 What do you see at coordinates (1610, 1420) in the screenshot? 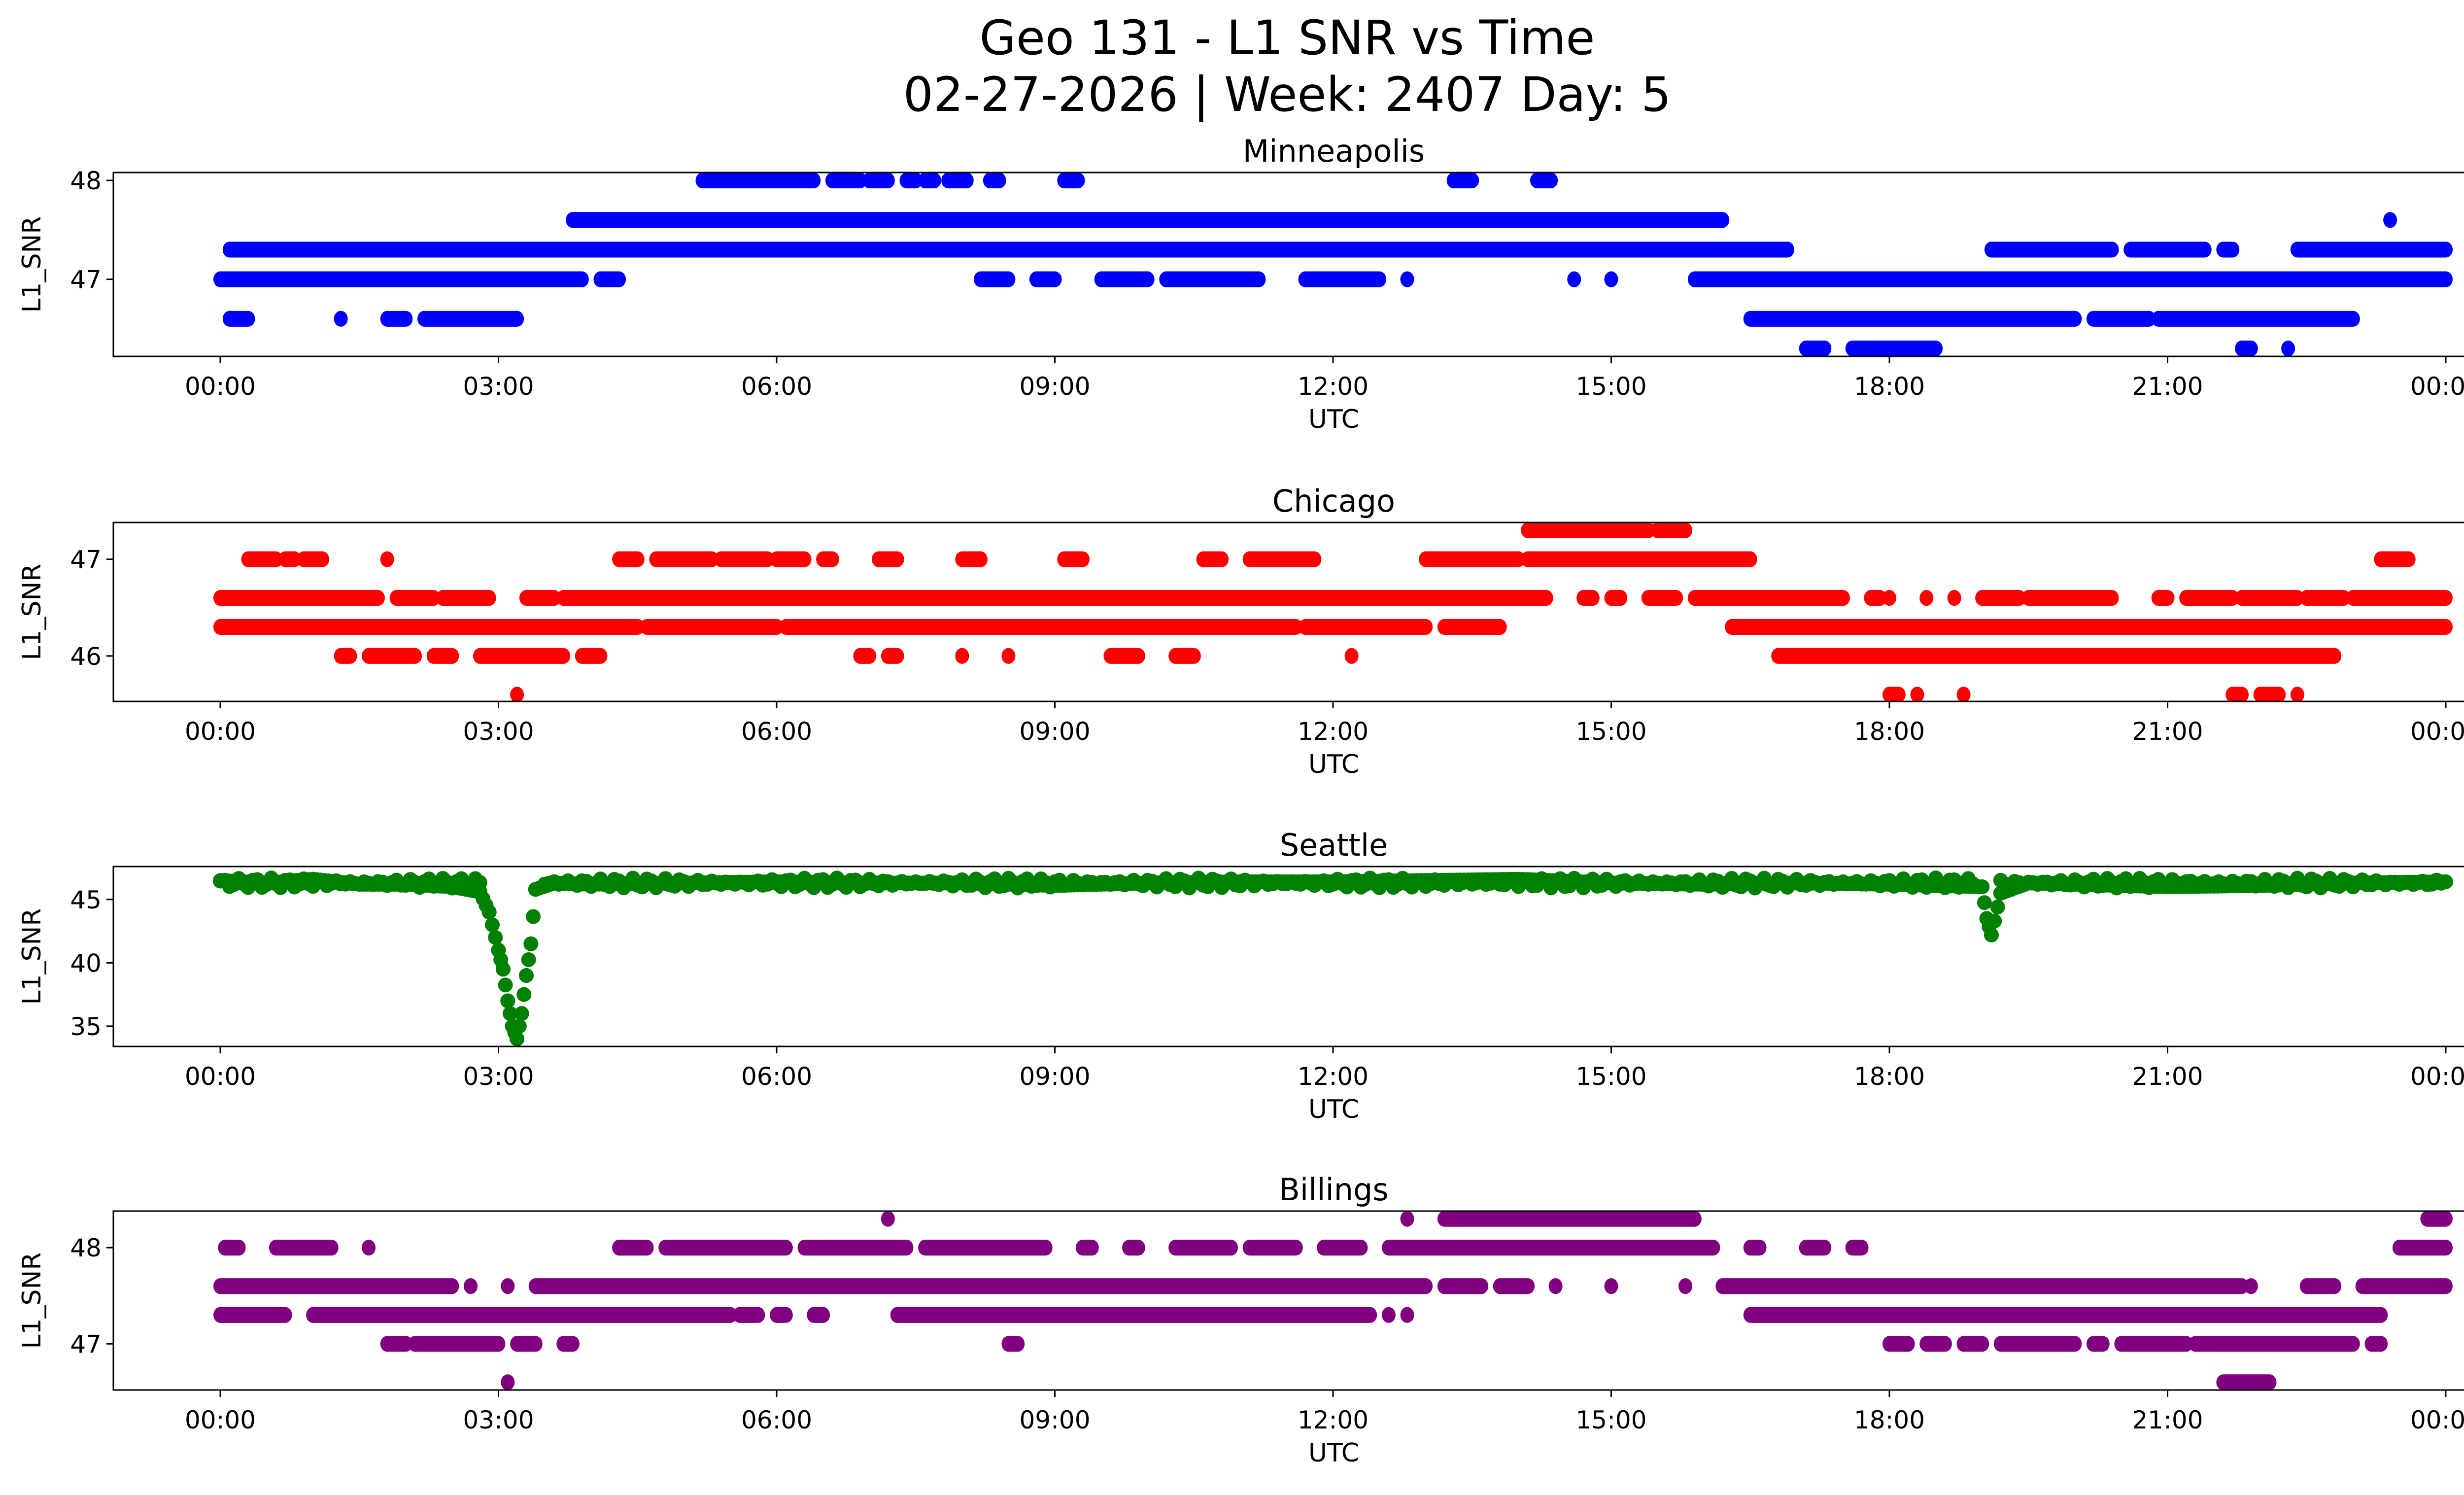
I see `x-tick-label: 15:00` at bounding box center [1610, 1420].